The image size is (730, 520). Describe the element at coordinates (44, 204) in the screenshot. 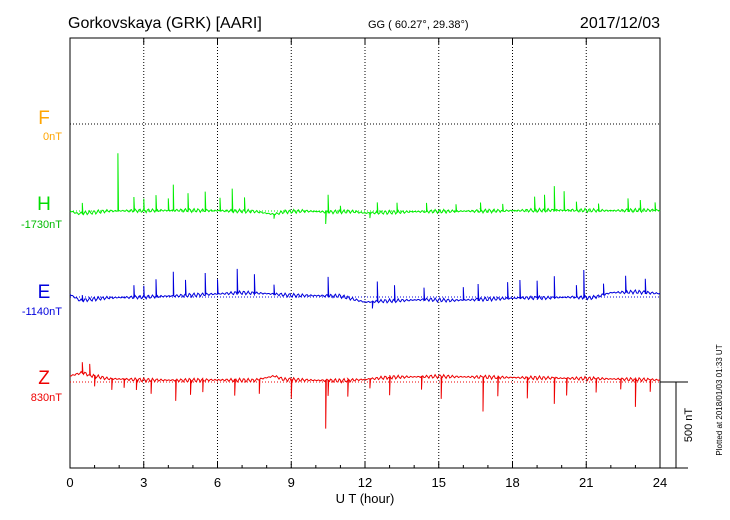

I see `channel-label-h: H` at that location.